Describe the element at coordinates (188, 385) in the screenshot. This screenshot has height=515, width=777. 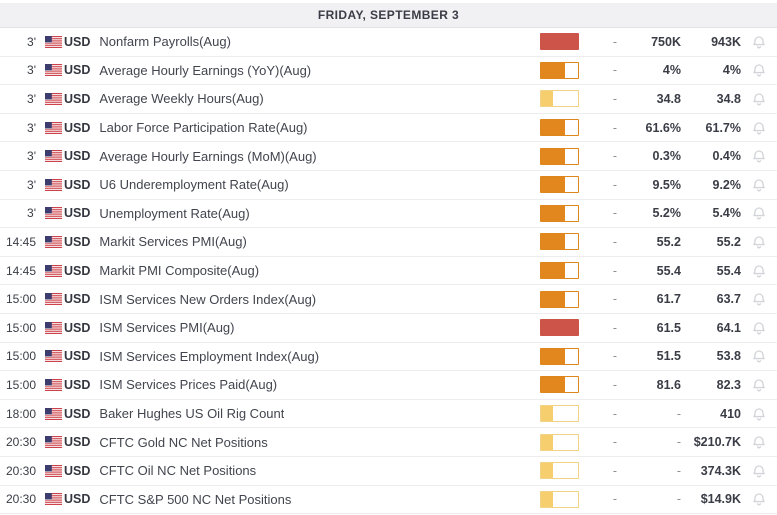
I see `event-name: ISM Services Prices Paid(Aug)` at that location.